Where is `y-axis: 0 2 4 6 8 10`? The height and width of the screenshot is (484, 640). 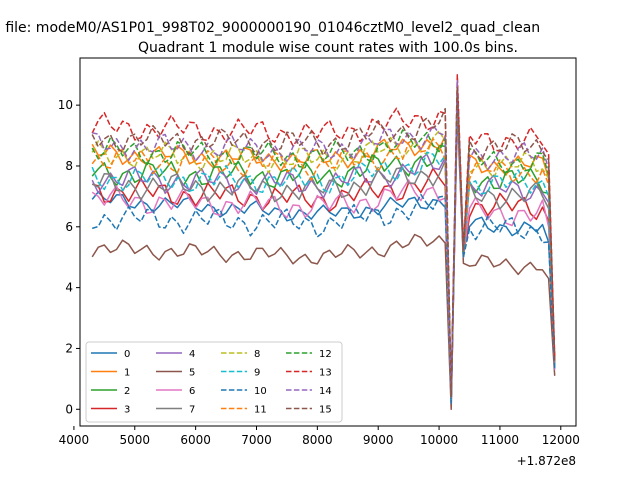
y-axis: 0 2 4 6 8 10 is located at coordinates (69, 257).